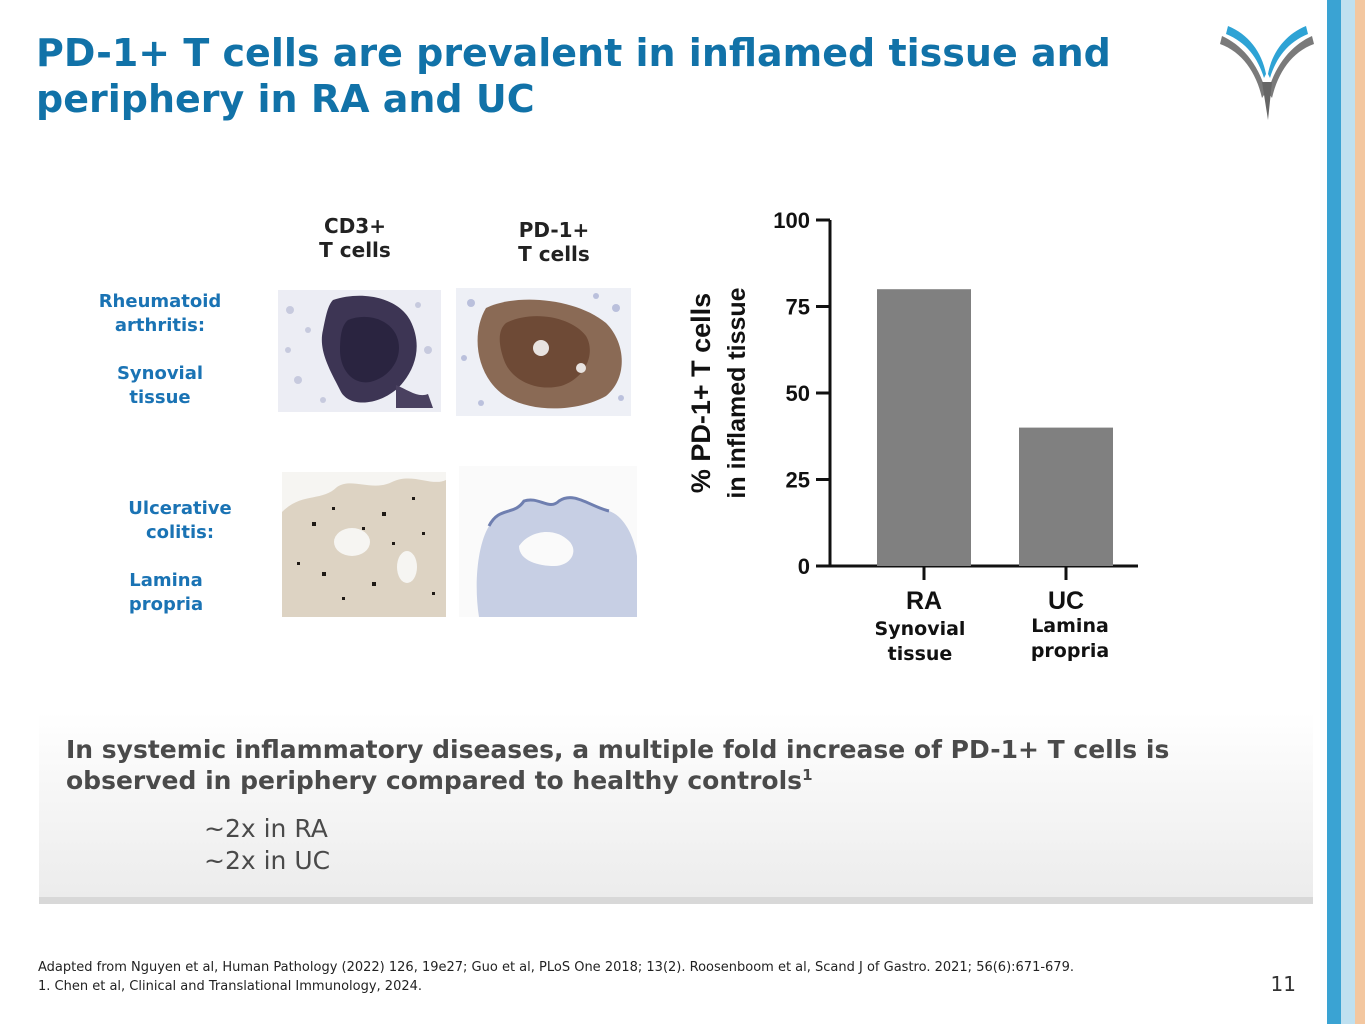  Describe the element at coordinates (1348, 512) in the screenshot. I see `edge-stripe-light` at that location.